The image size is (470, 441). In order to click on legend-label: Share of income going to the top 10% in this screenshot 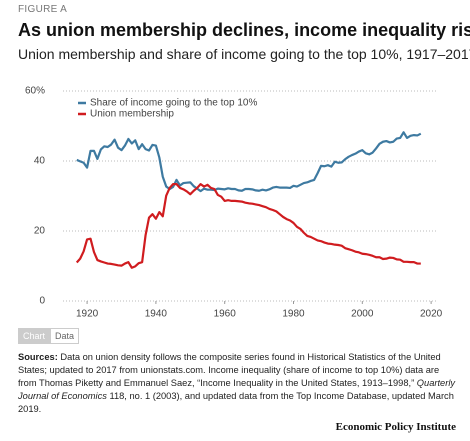, I will do `click(173, 103)`.